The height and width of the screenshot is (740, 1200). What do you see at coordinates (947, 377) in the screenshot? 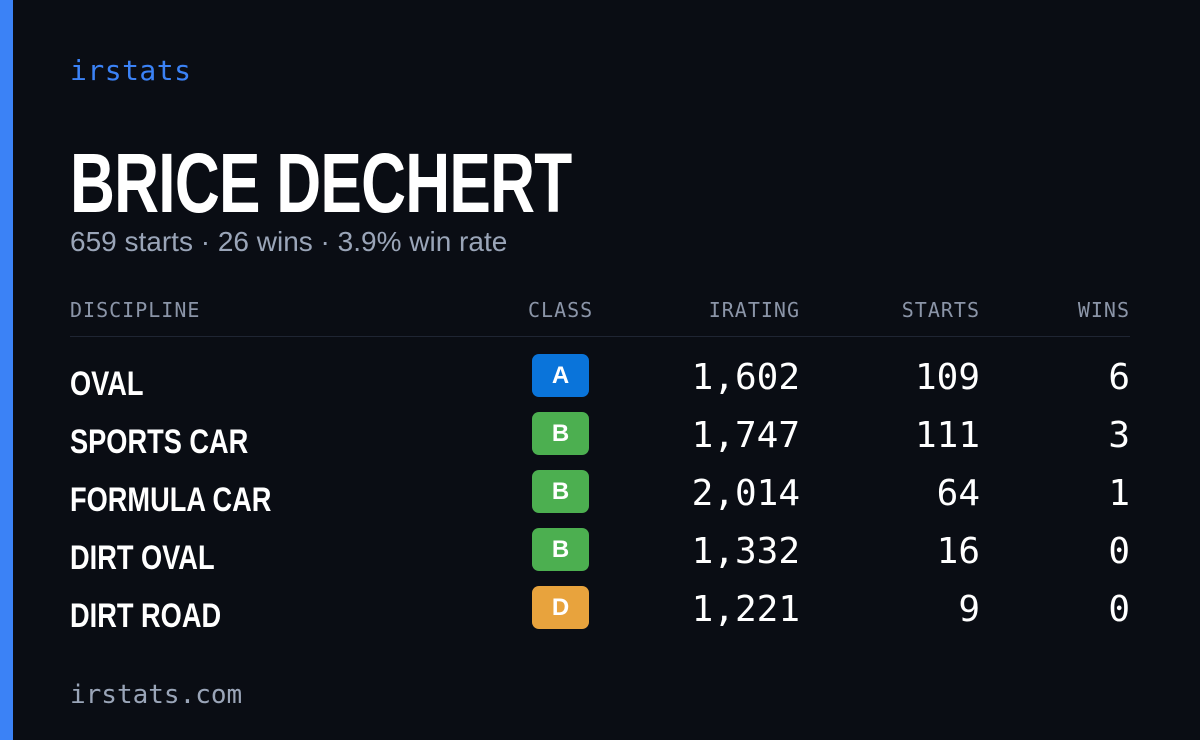
I see `starts-value: 109` at bounding box center [947, 377].